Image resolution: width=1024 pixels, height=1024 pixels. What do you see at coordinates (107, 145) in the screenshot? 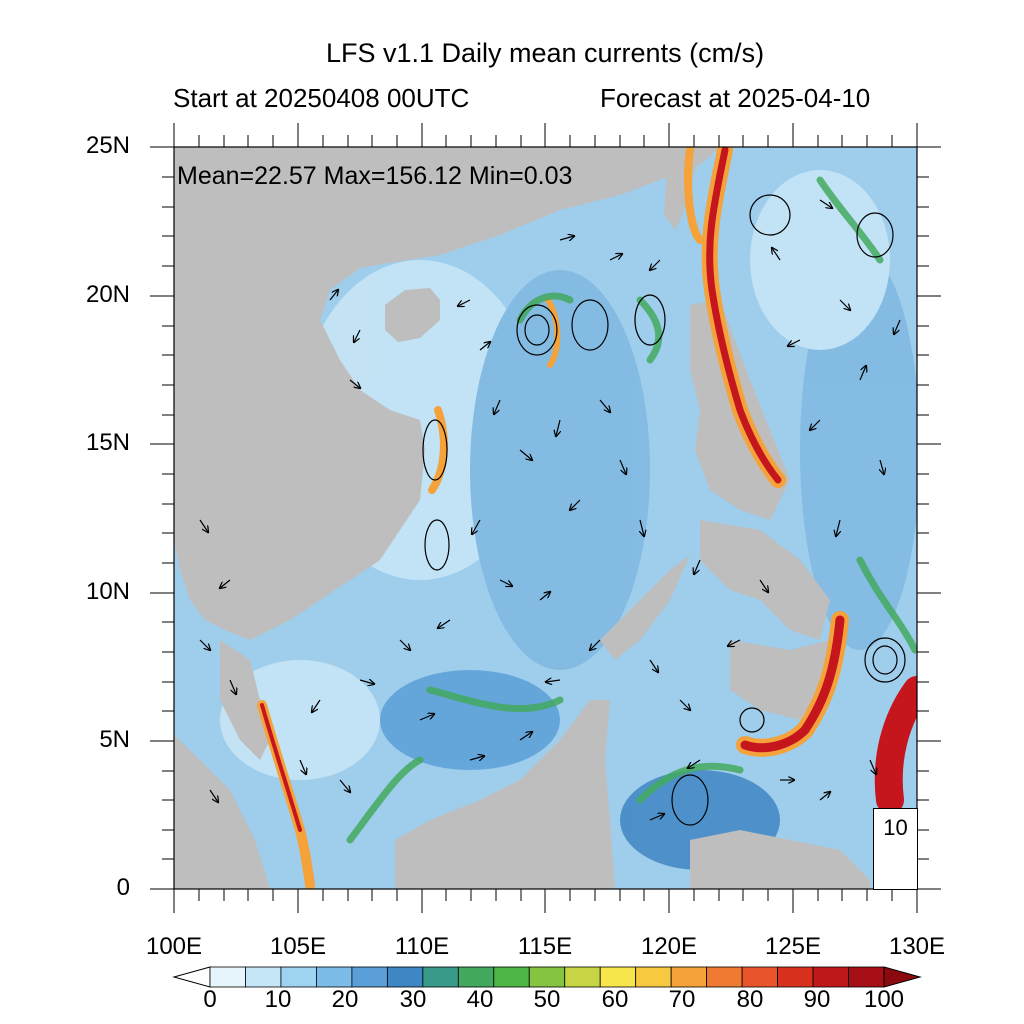
I see `y-tick-label: 25N` at bounding box center [107, 145].